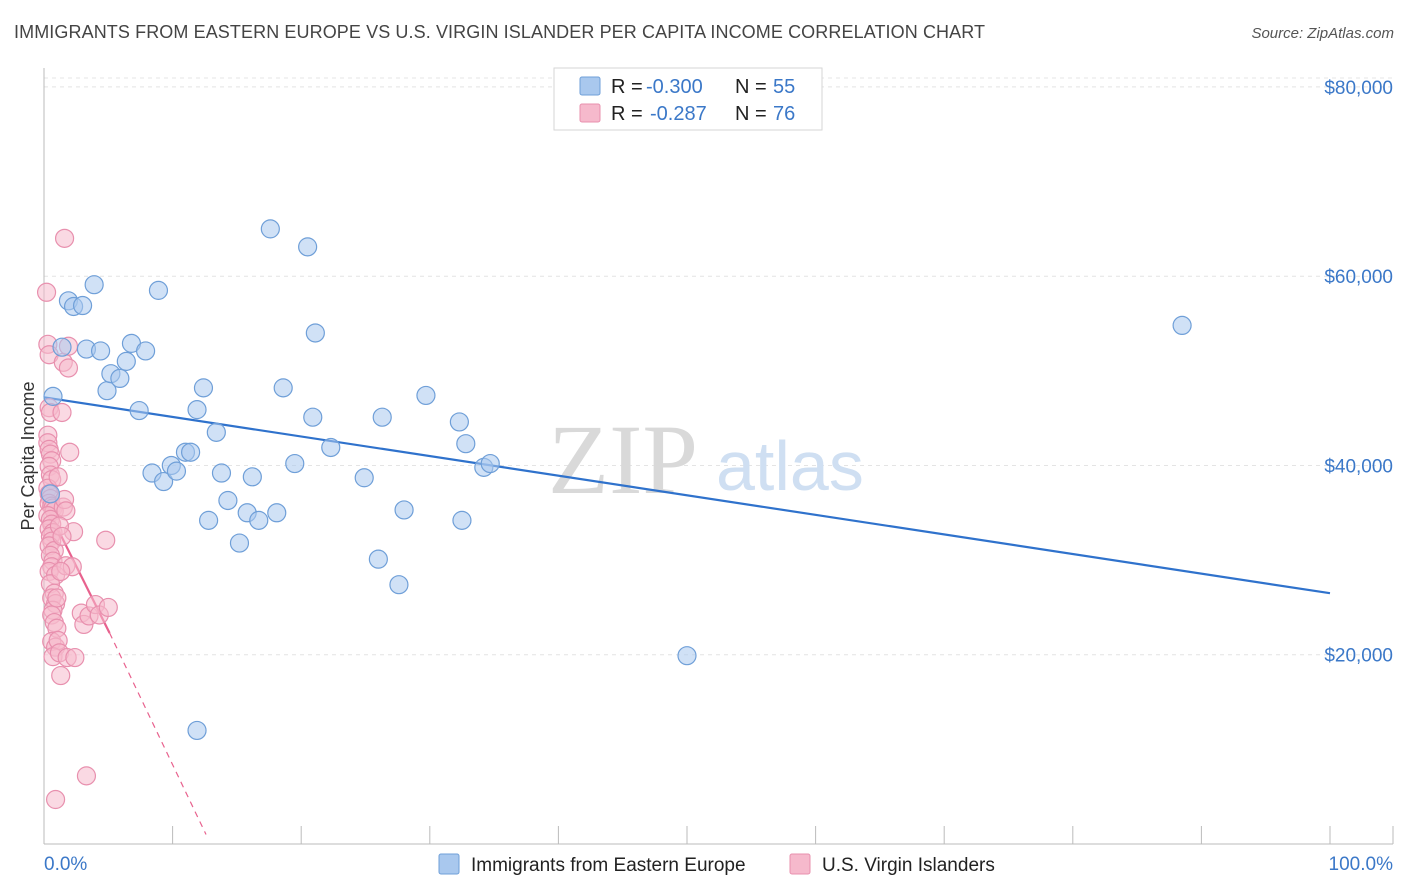  Describe the element at coordinates (784, 114) in the screenshot. I see `legend-n-value-pink: 76` at that location.